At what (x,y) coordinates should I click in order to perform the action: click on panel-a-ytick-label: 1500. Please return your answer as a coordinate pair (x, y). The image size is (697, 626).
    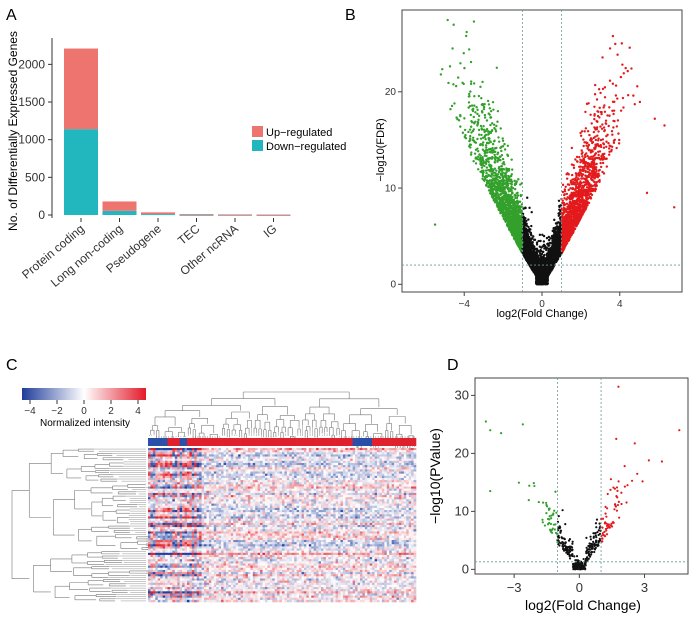
    Looking at the image, I should click on (31, 102).